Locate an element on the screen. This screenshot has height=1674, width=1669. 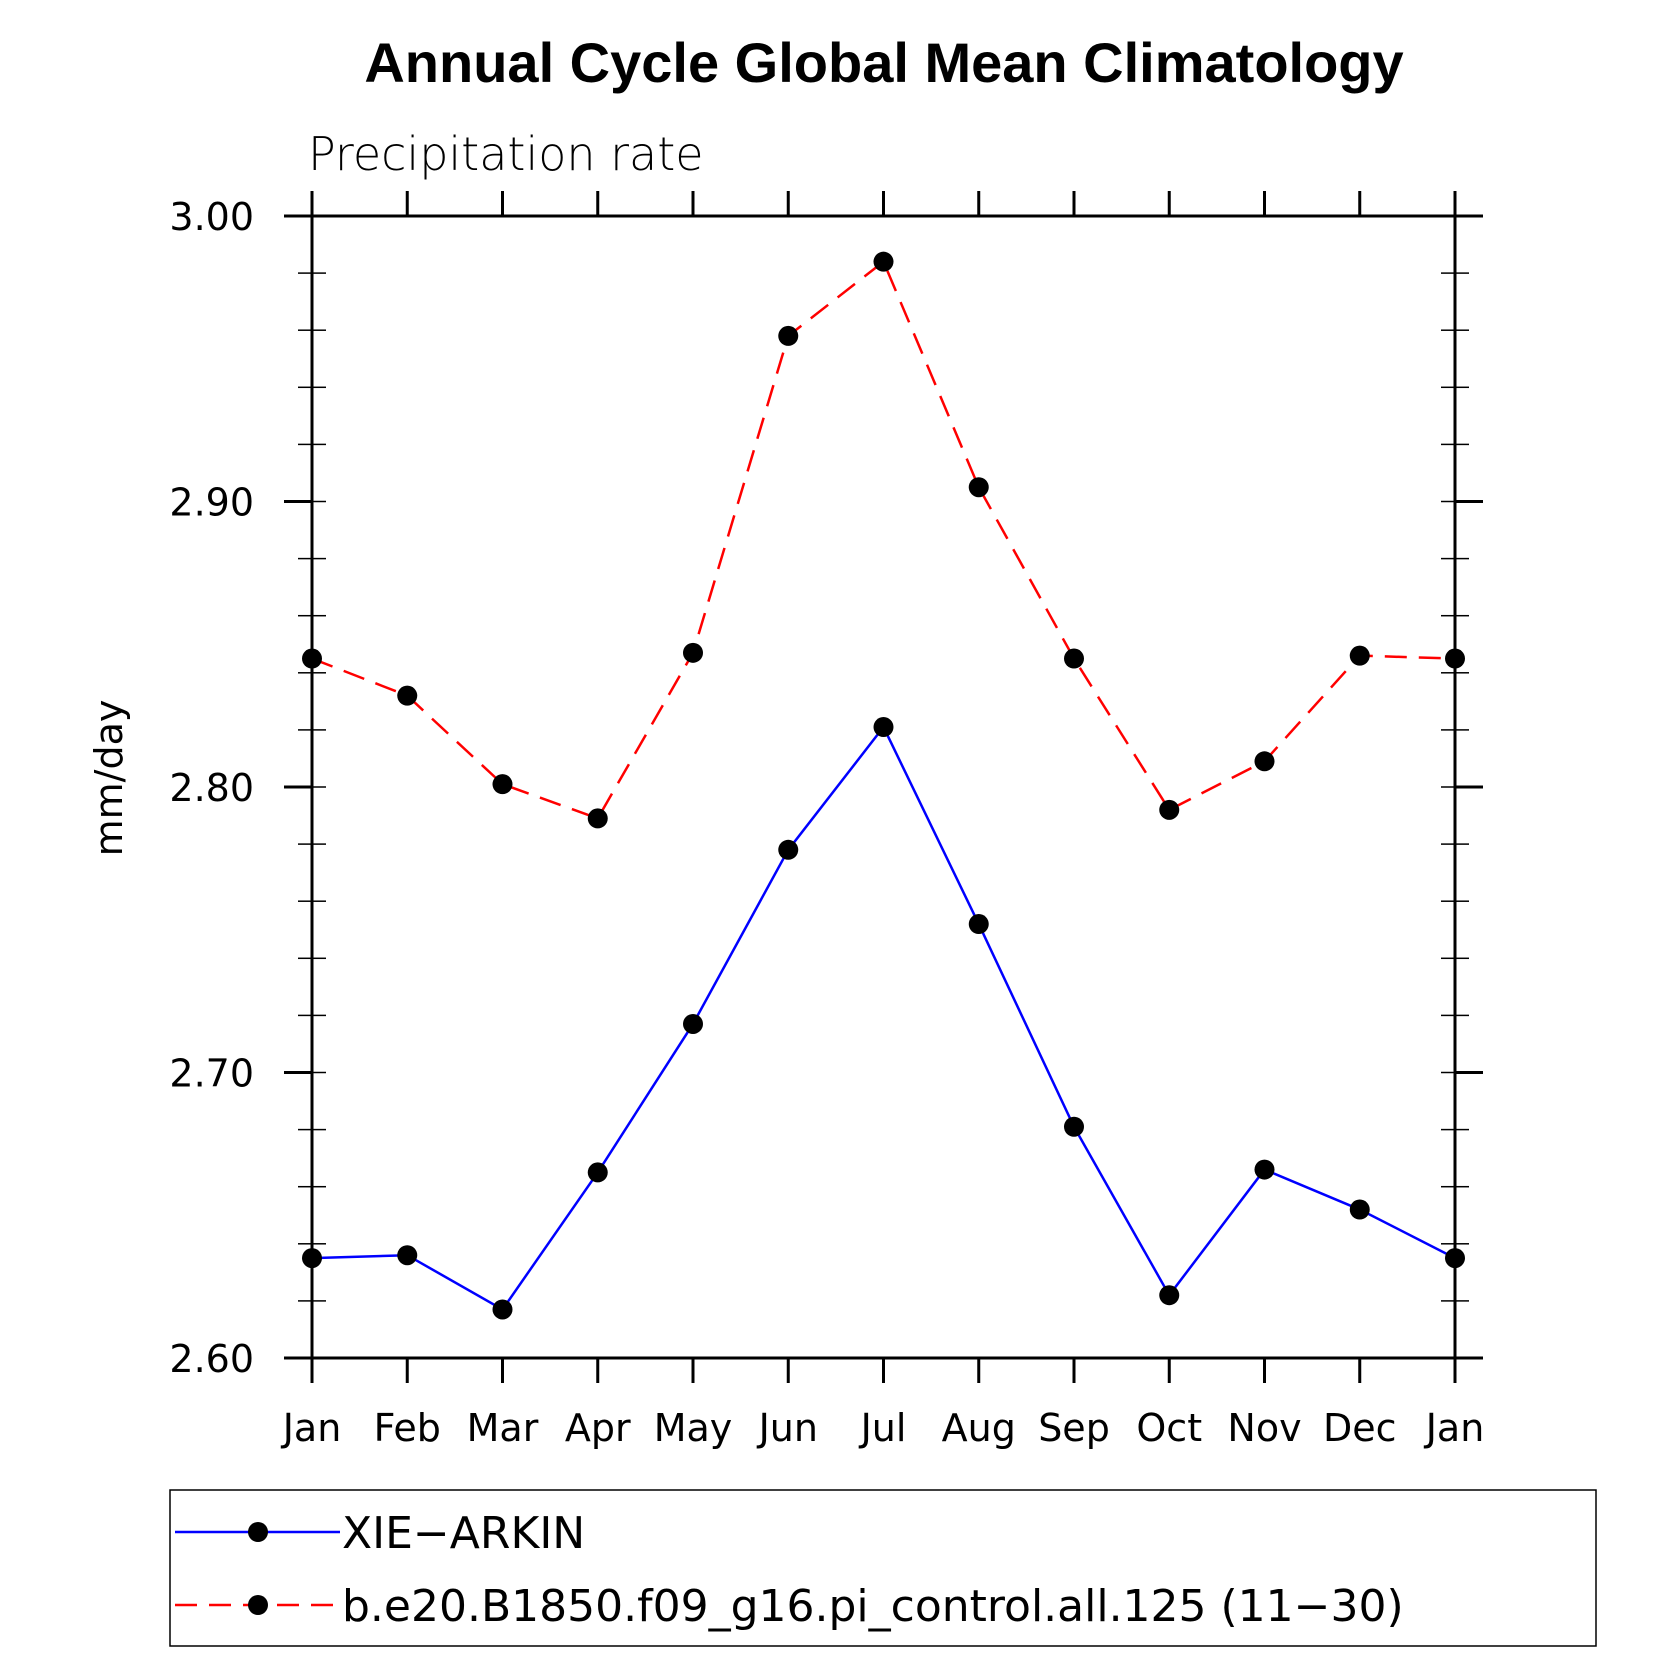
x-tick-label: Mar is located at coordinates (503, 1428).